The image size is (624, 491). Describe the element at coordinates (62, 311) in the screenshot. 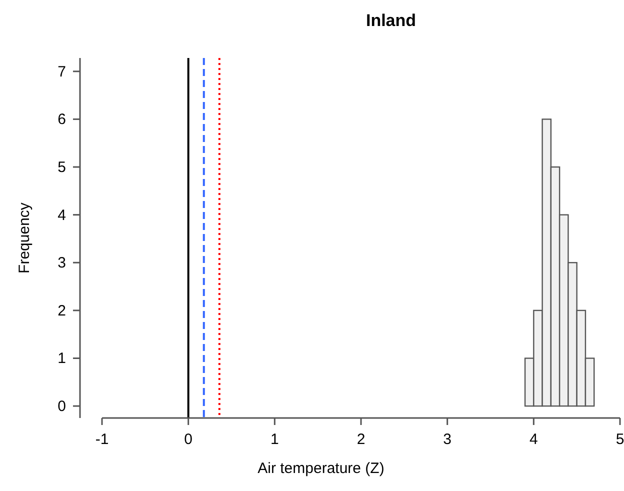

I see `y-tick-label: 2` at that location.